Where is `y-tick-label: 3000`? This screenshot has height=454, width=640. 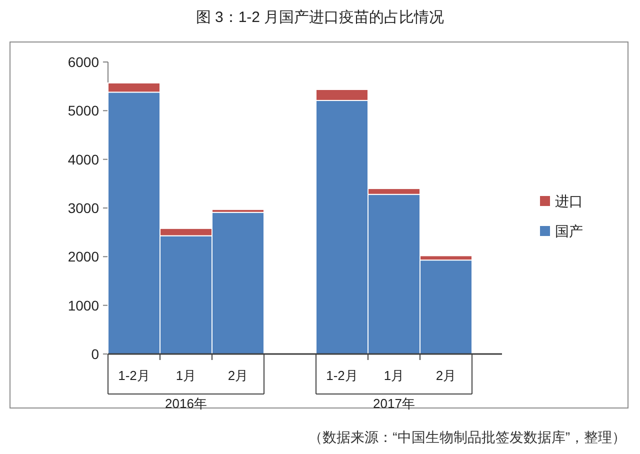 y-tick-label: 3000 is located at coordinates (84, 208).